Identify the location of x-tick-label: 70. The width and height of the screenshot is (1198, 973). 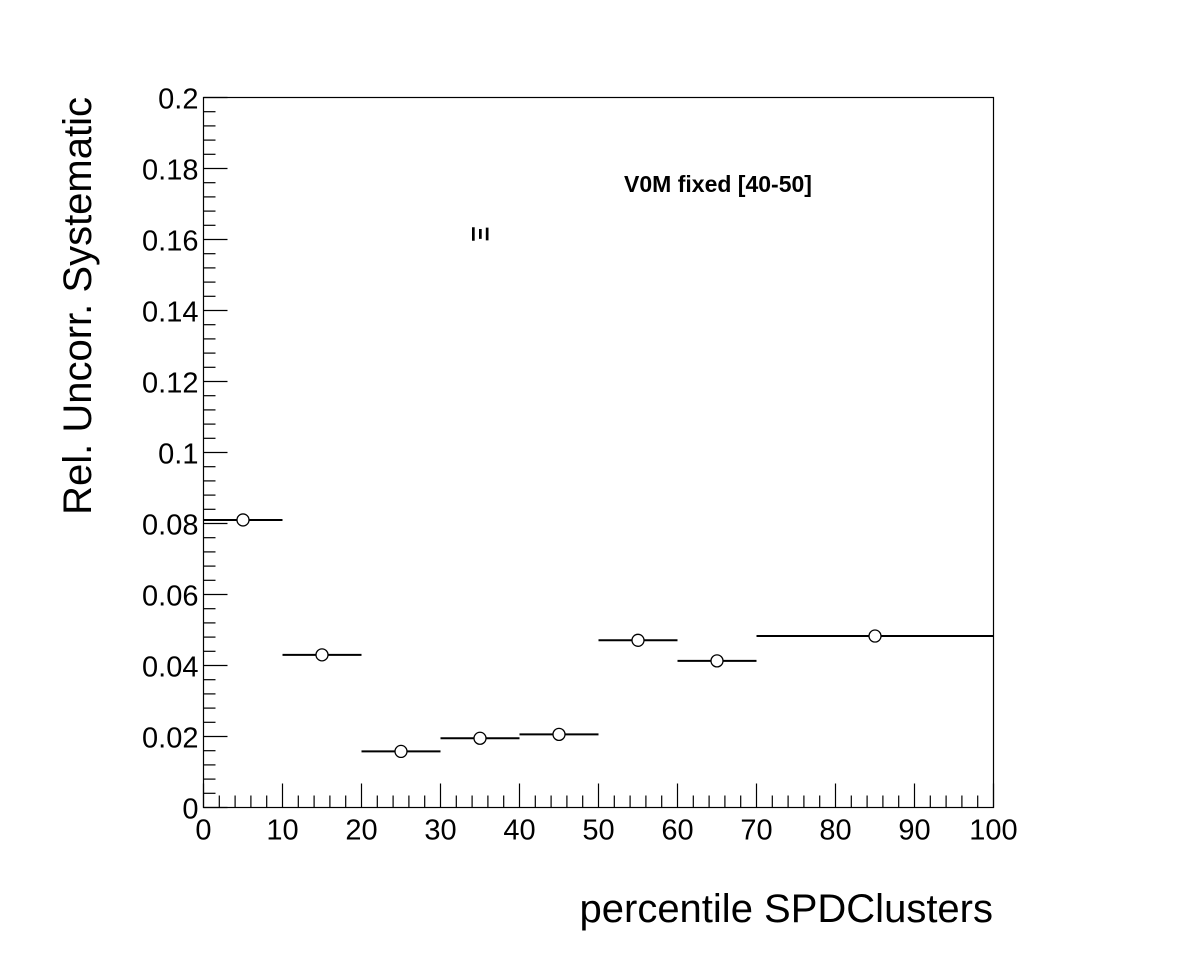
(756, 831).